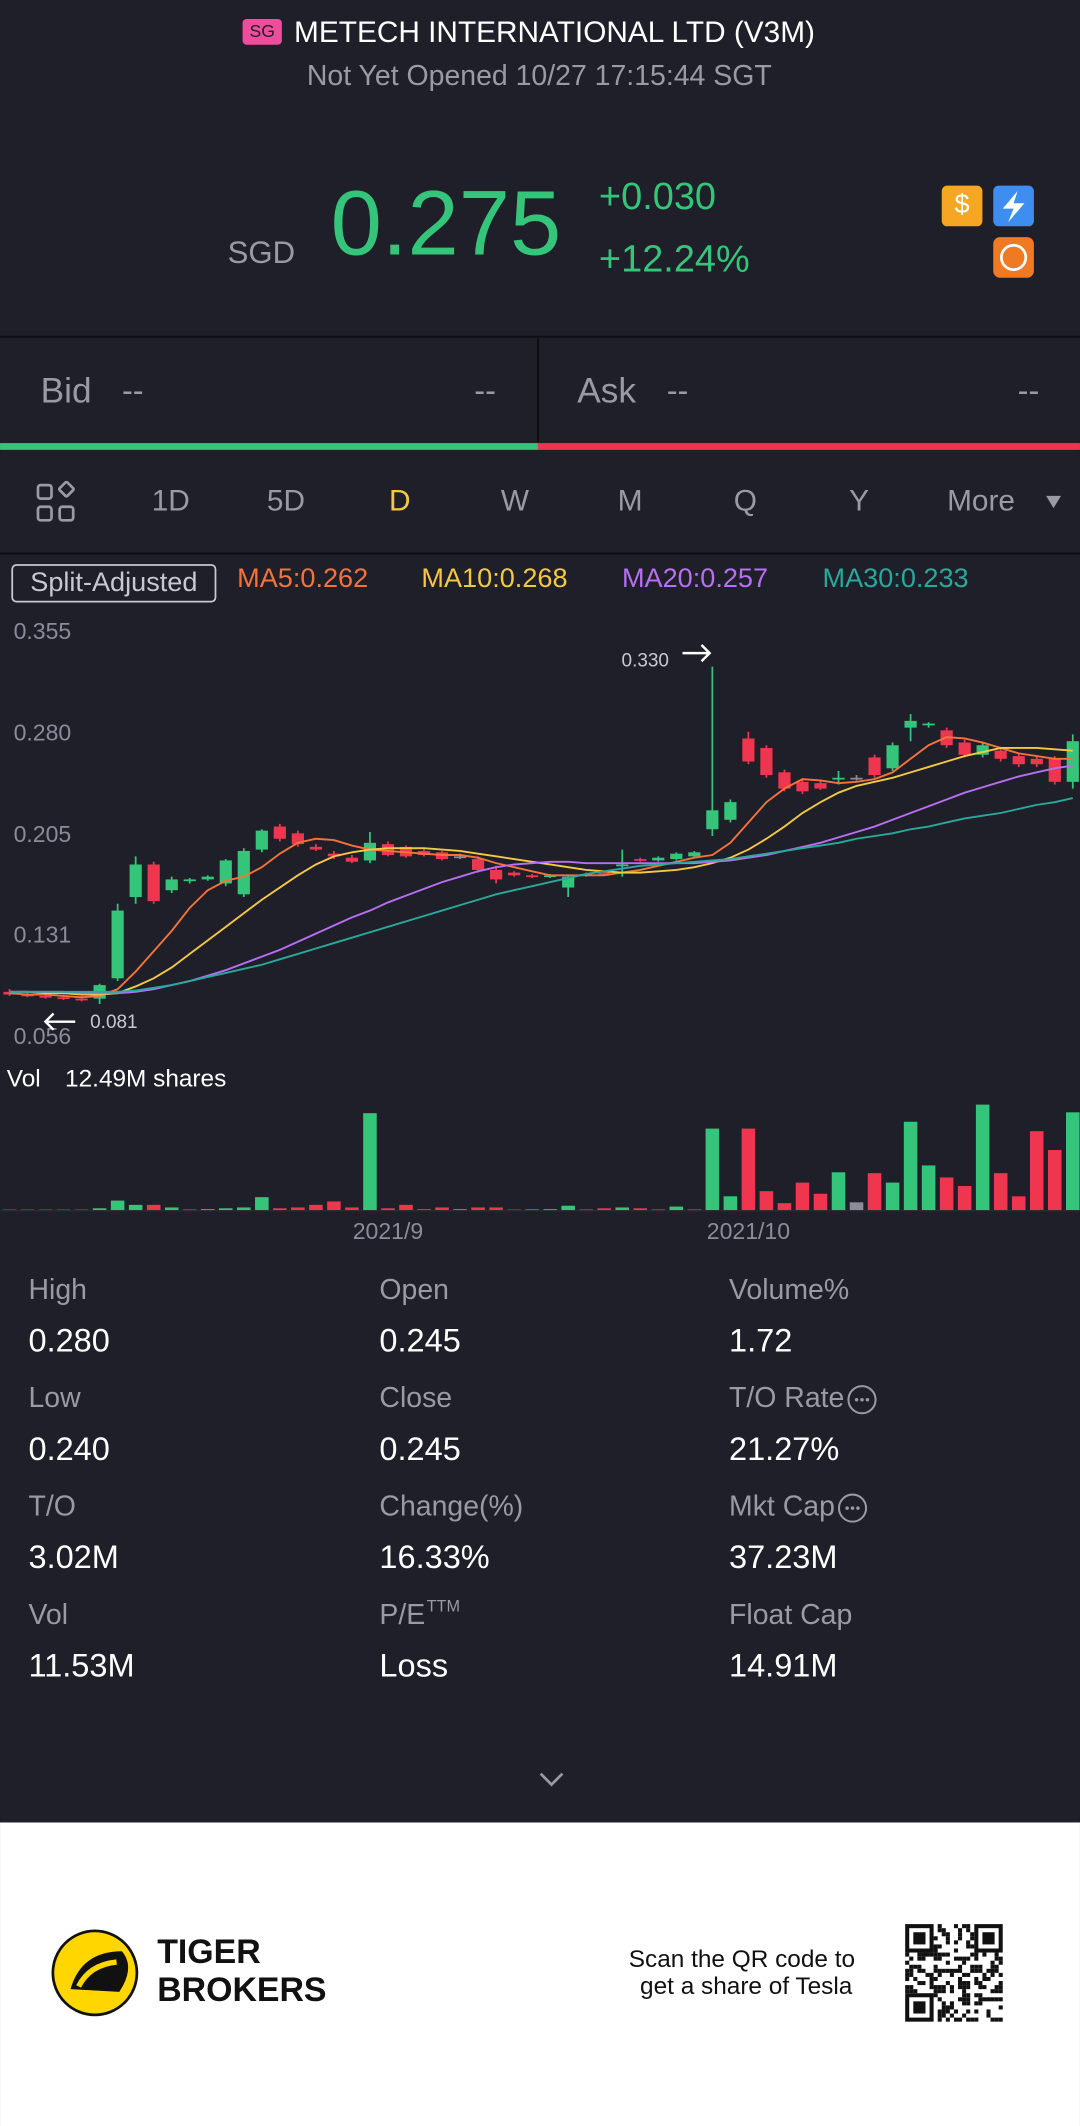 The height and width of the screenshot is (2126, 1080). What do you see at coordinates (515, 501) in the screenshot?
I see `period-tab: W` at bounding box center [515, 501].